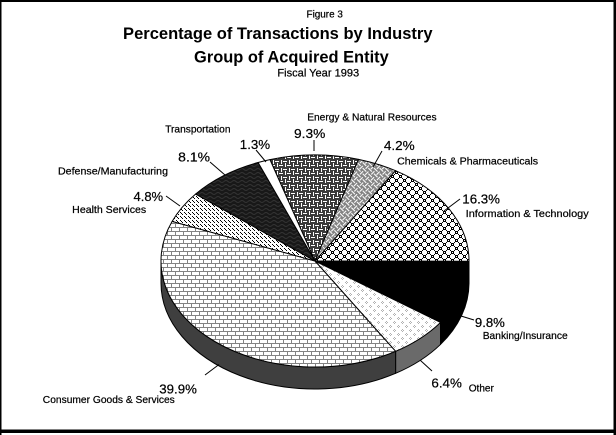  What do you see at coordinates (325, 15) in the screenshot?
I see `svg-text: Figure 3` at bounding box center [325, 15].